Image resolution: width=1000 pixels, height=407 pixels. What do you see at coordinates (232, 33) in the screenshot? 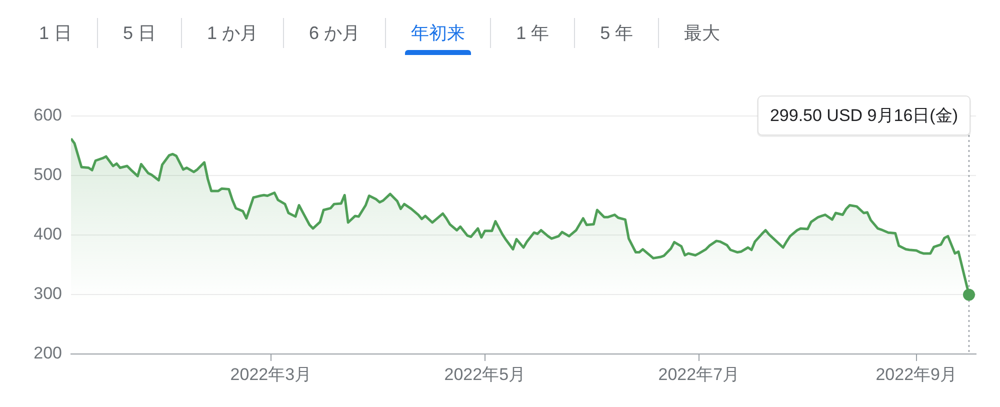
I see `text: 1 か月` at bounding box center [232, 33].